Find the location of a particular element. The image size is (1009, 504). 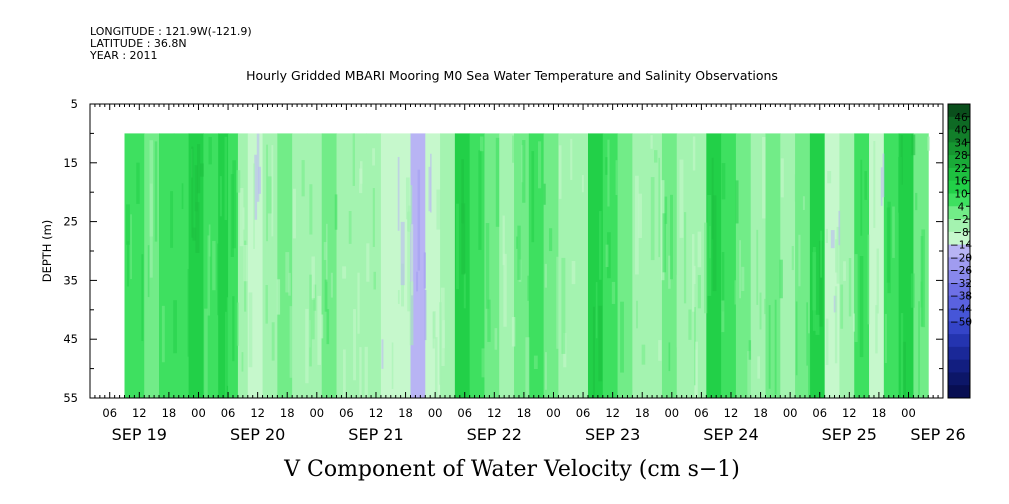

x-date-label: SEP 24 is located at coordinates (730, 434).